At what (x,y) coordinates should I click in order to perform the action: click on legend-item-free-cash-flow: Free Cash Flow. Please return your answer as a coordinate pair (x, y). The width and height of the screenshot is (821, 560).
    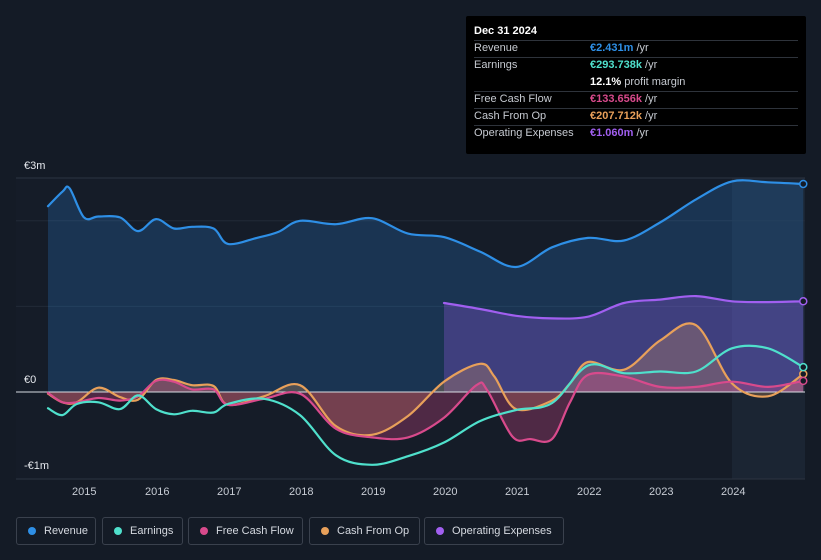
    Looking at the image, I should click on (245, 531).